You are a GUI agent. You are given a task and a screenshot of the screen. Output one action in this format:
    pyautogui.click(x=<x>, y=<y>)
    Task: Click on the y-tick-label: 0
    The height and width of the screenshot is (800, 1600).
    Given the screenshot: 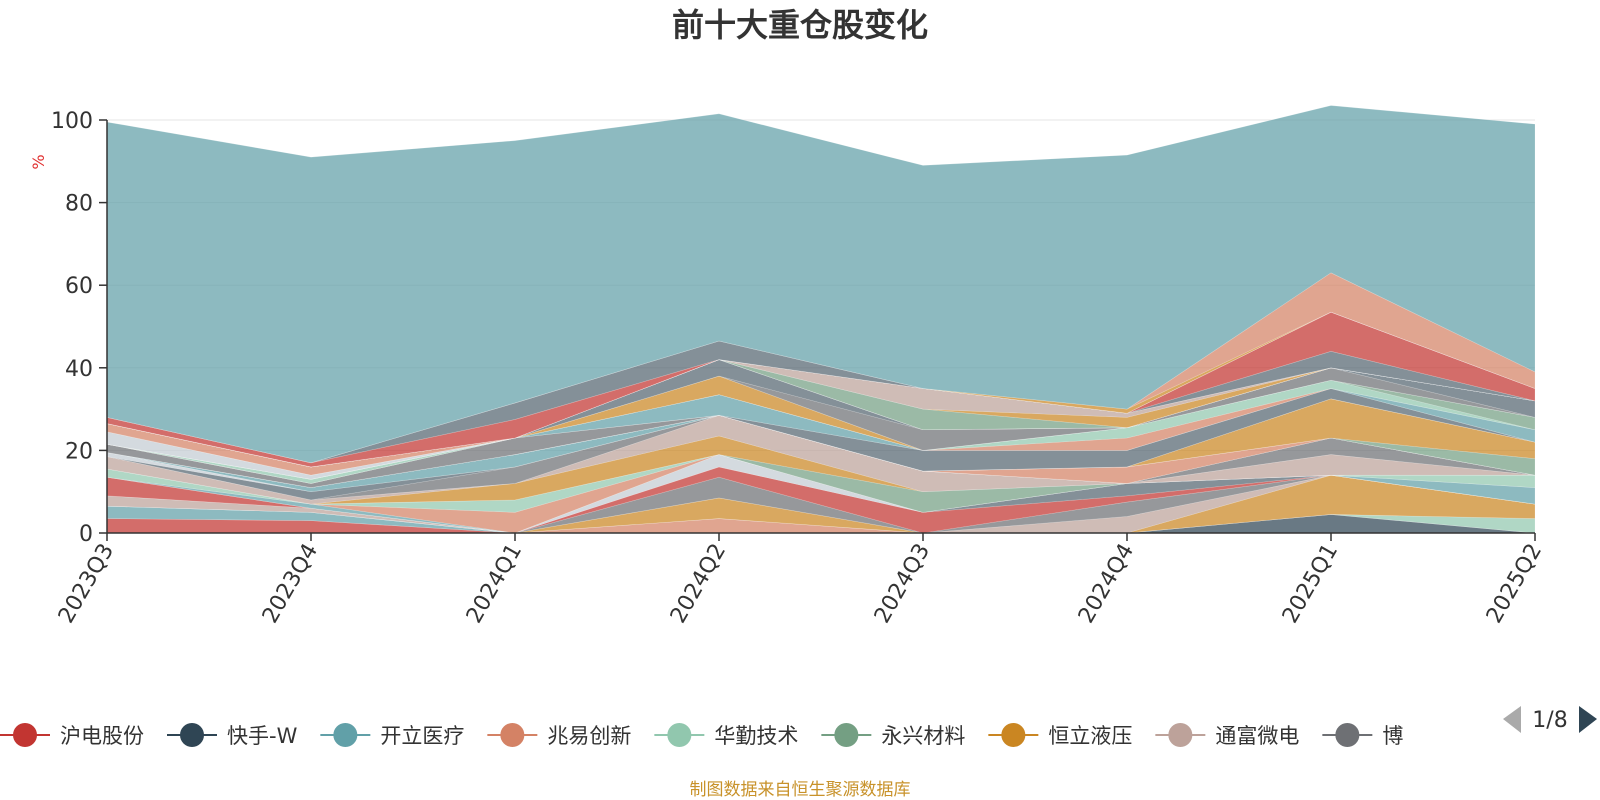 What is the action you would take?
    pyautogui.click(x=86, y=534)
    